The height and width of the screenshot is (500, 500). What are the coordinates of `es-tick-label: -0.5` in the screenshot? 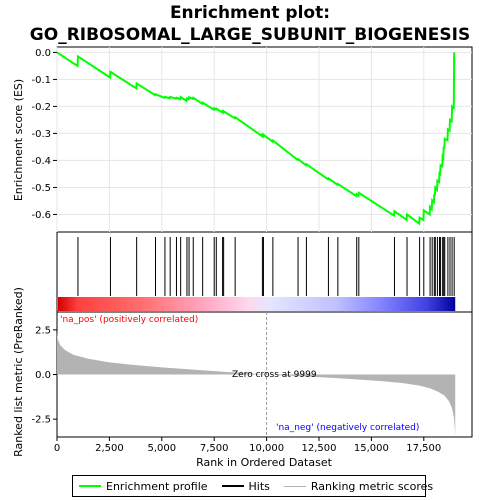 It's located at (41, 188).